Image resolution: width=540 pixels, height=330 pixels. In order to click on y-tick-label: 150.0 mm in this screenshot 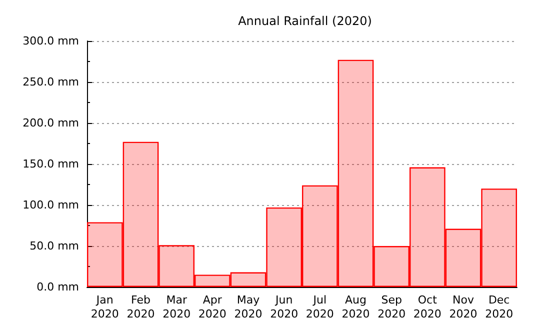, I will do `click(50, 164)`.